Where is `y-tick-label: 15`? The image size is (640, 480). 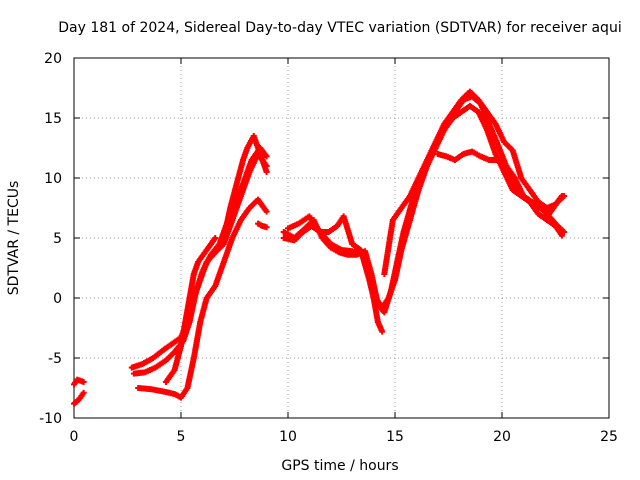
y-tick-label: 15 is located at coordinates (53, 119).